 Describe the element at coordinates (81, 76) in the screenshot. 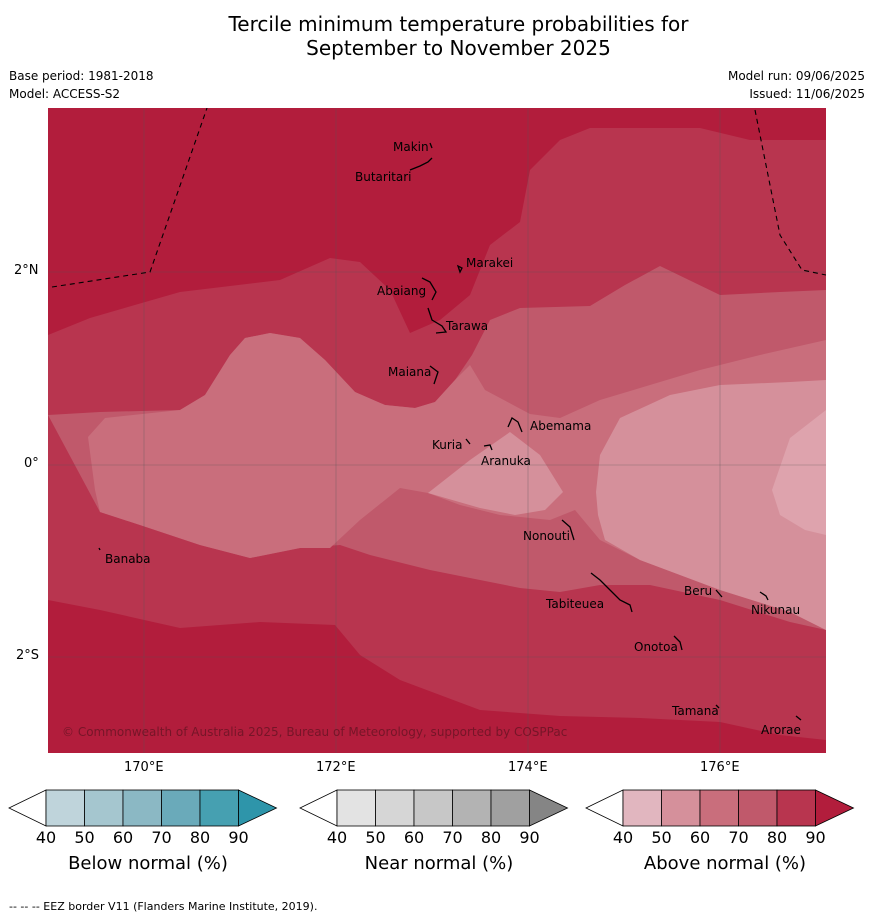

I see `base-period: Base period: 1981-2018` at that location.